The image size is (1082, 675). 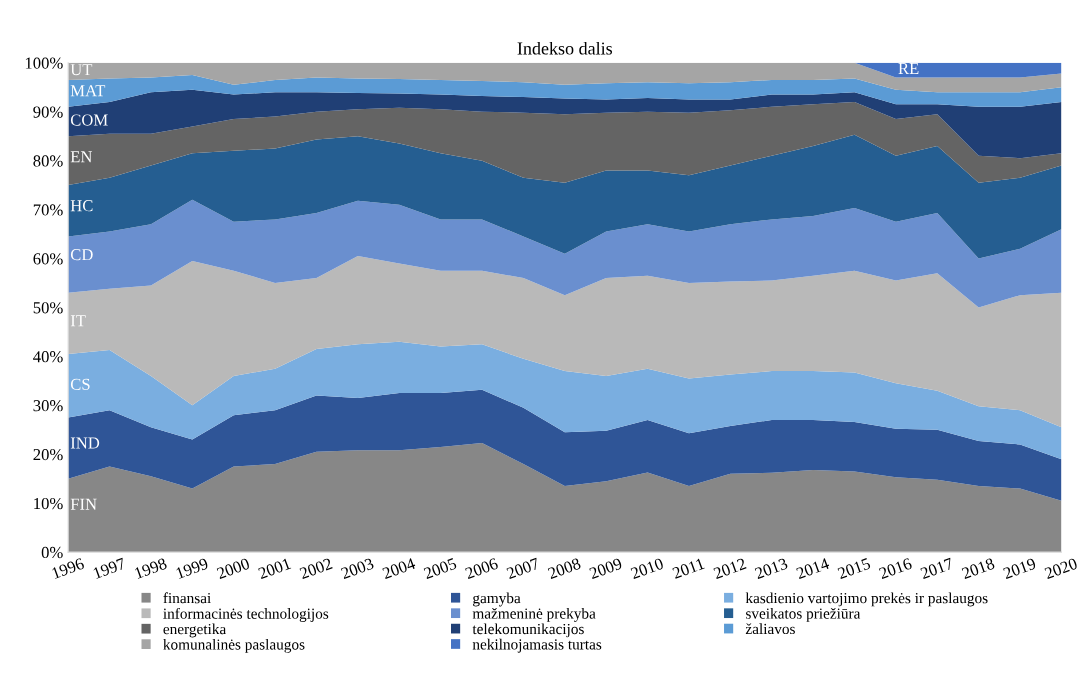 I want to click on x-tick-label: 2017, so click(x=936, y=568).